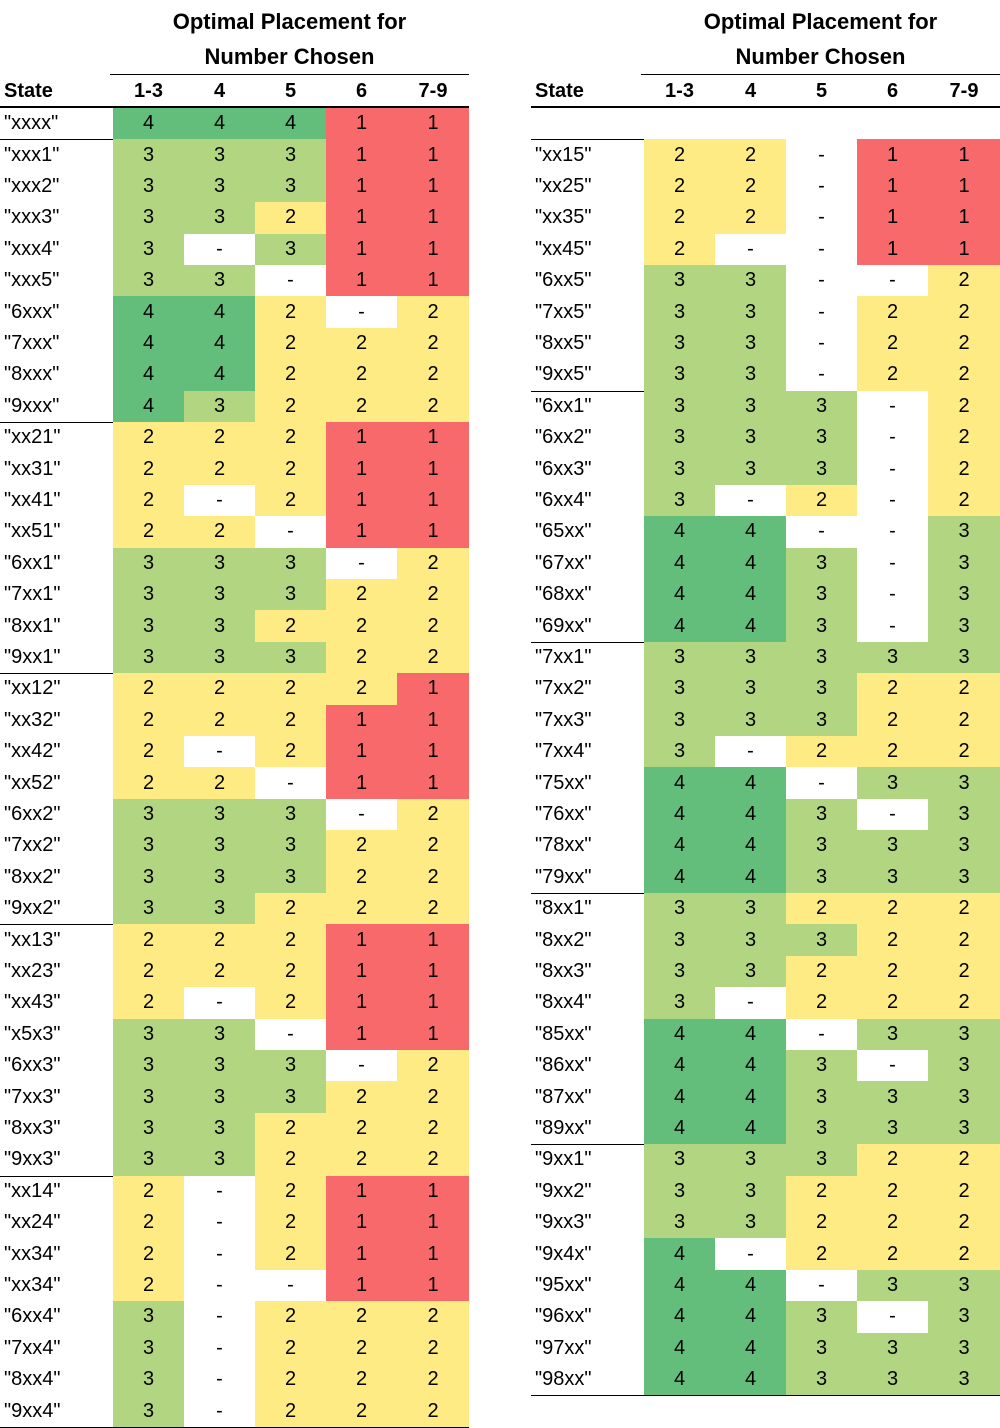  What do you see at coordinates (765, 1254) in the screenshot?
I see `table-row: "9x4x" 4-2 2 2` at bounding box center [765, 1254].